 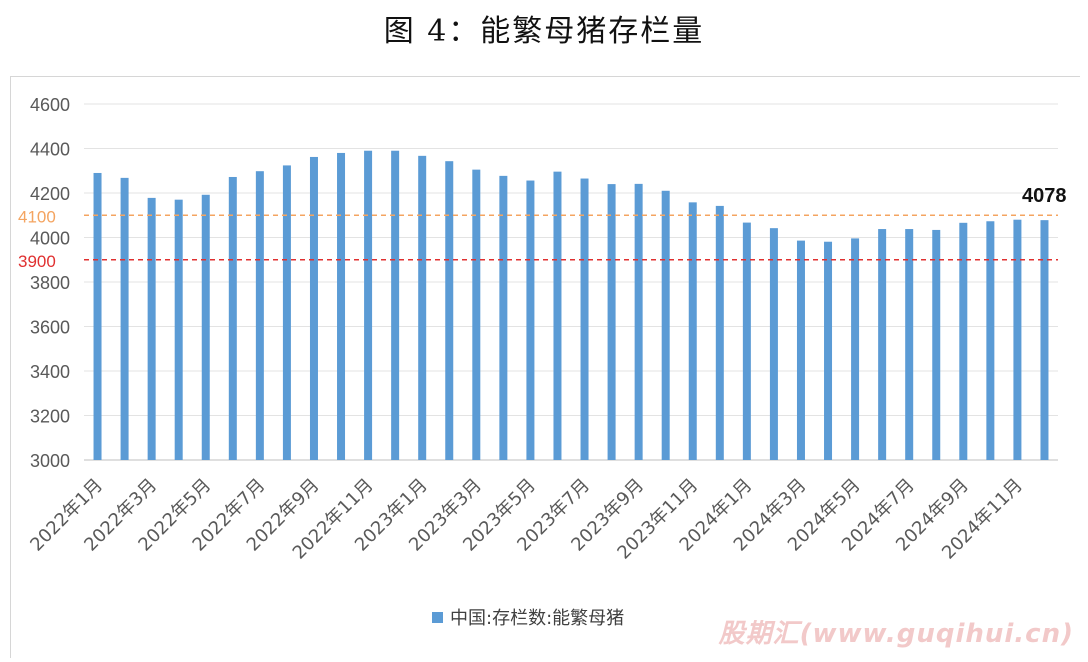 I want to click on reference-line-label: 3900, so click(x=37, y=261).